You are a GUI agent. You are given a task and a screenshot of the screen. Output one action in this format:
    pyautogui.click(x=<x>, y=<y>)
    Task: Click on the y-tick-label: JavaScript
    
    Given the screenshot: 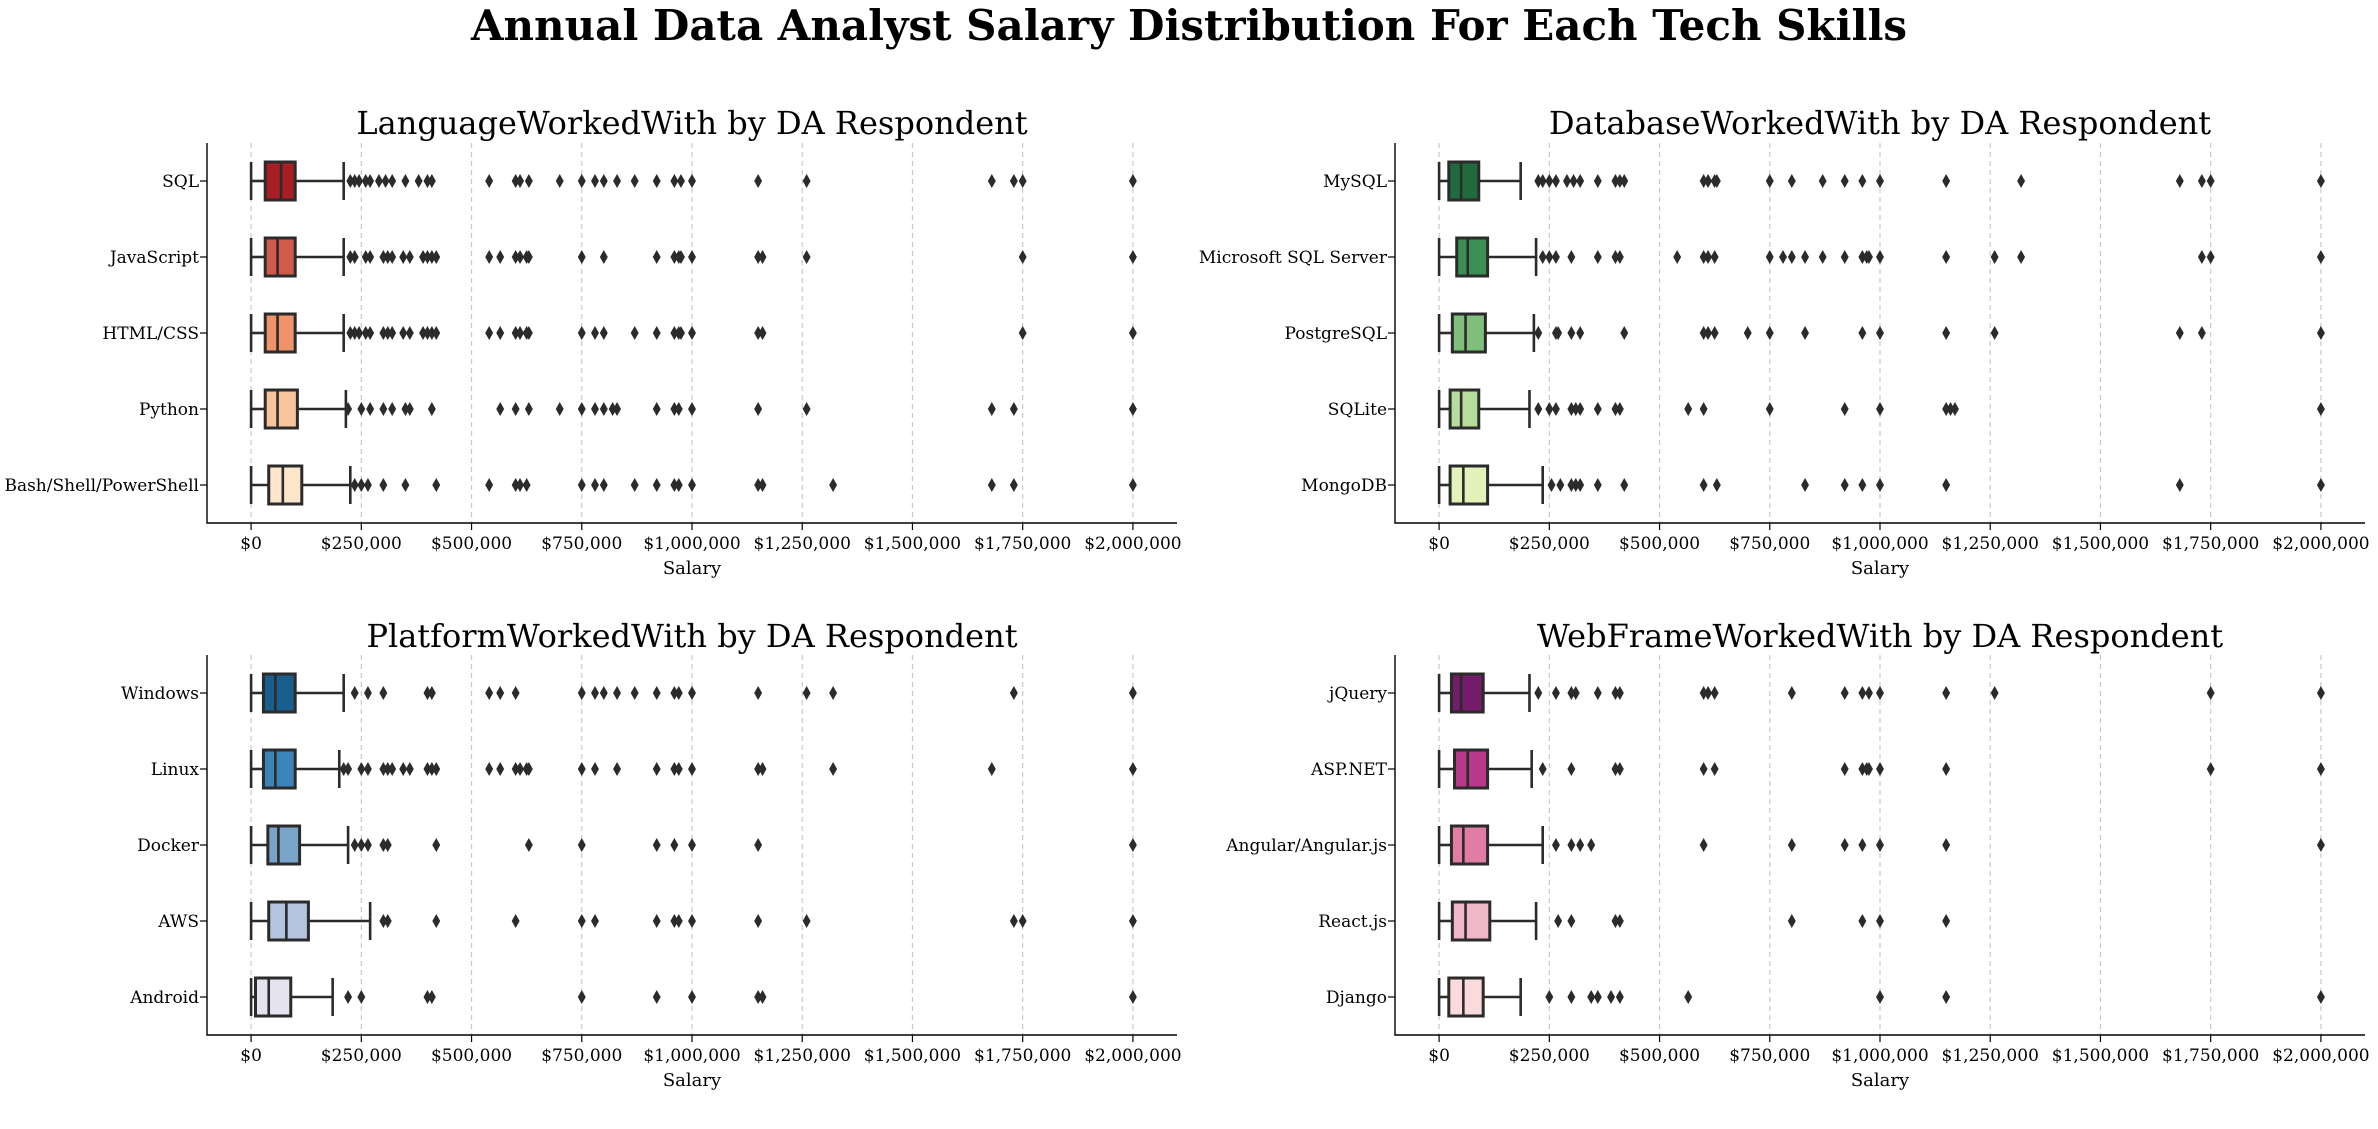 What is the action you would take?
    pyautogui.click(x=153, y=258)
    